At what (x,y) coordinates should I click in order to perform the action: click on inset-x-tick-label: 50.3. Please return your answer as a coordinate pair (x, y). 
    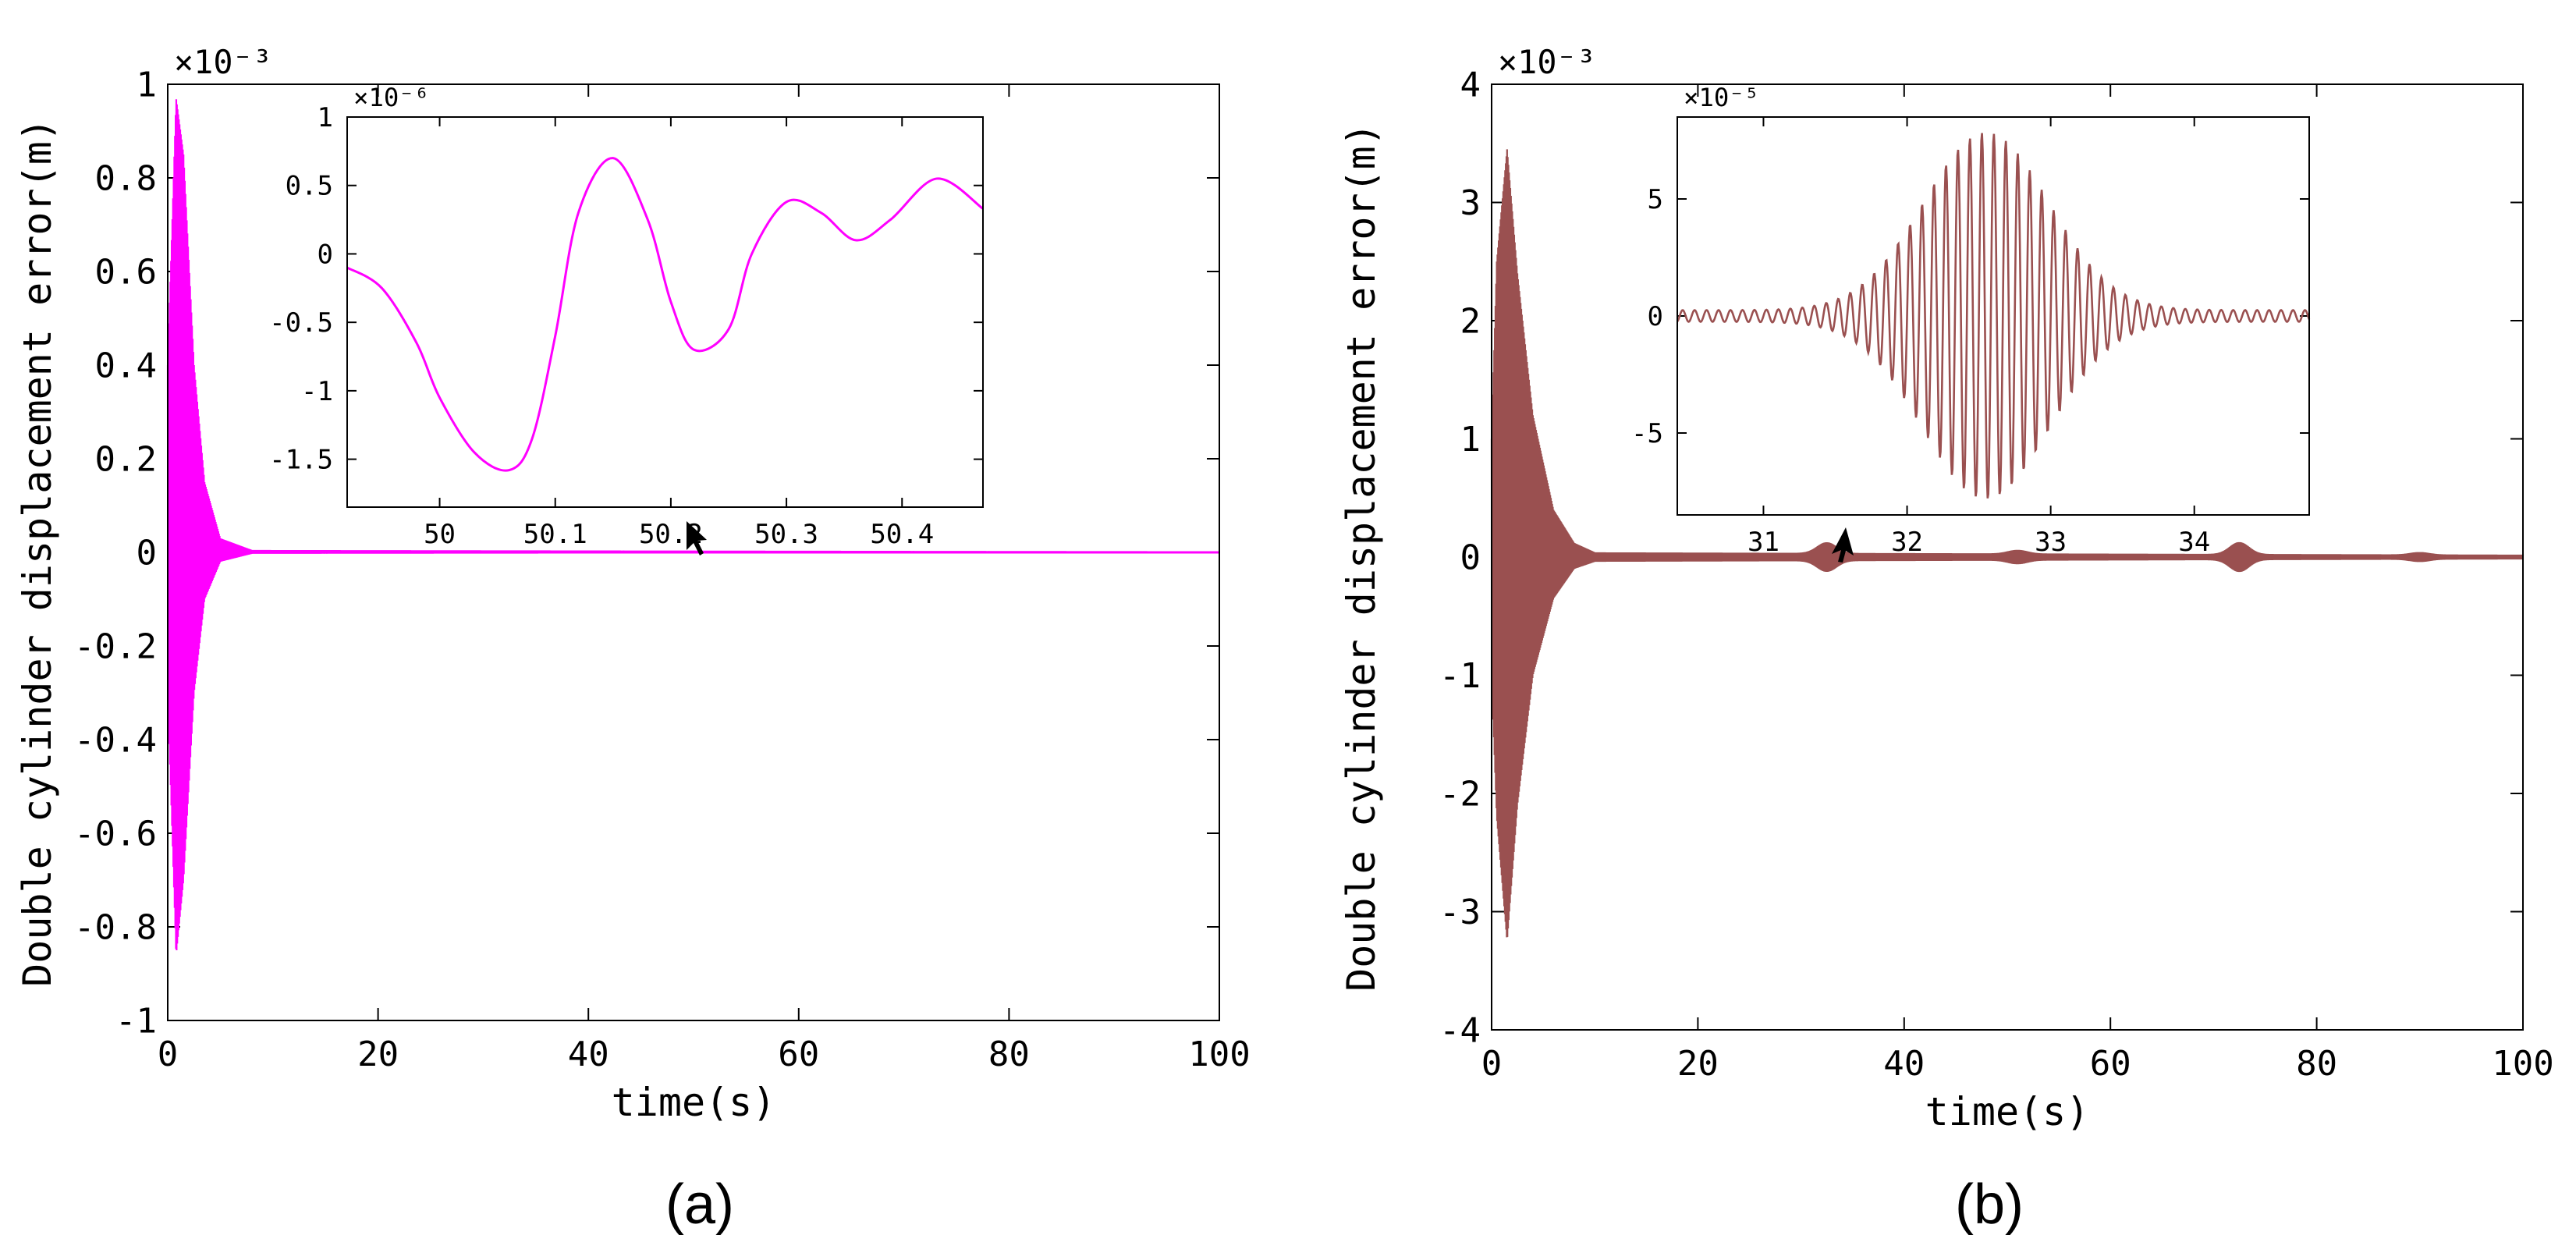
    Looking at the image, I should click on (786, 534).